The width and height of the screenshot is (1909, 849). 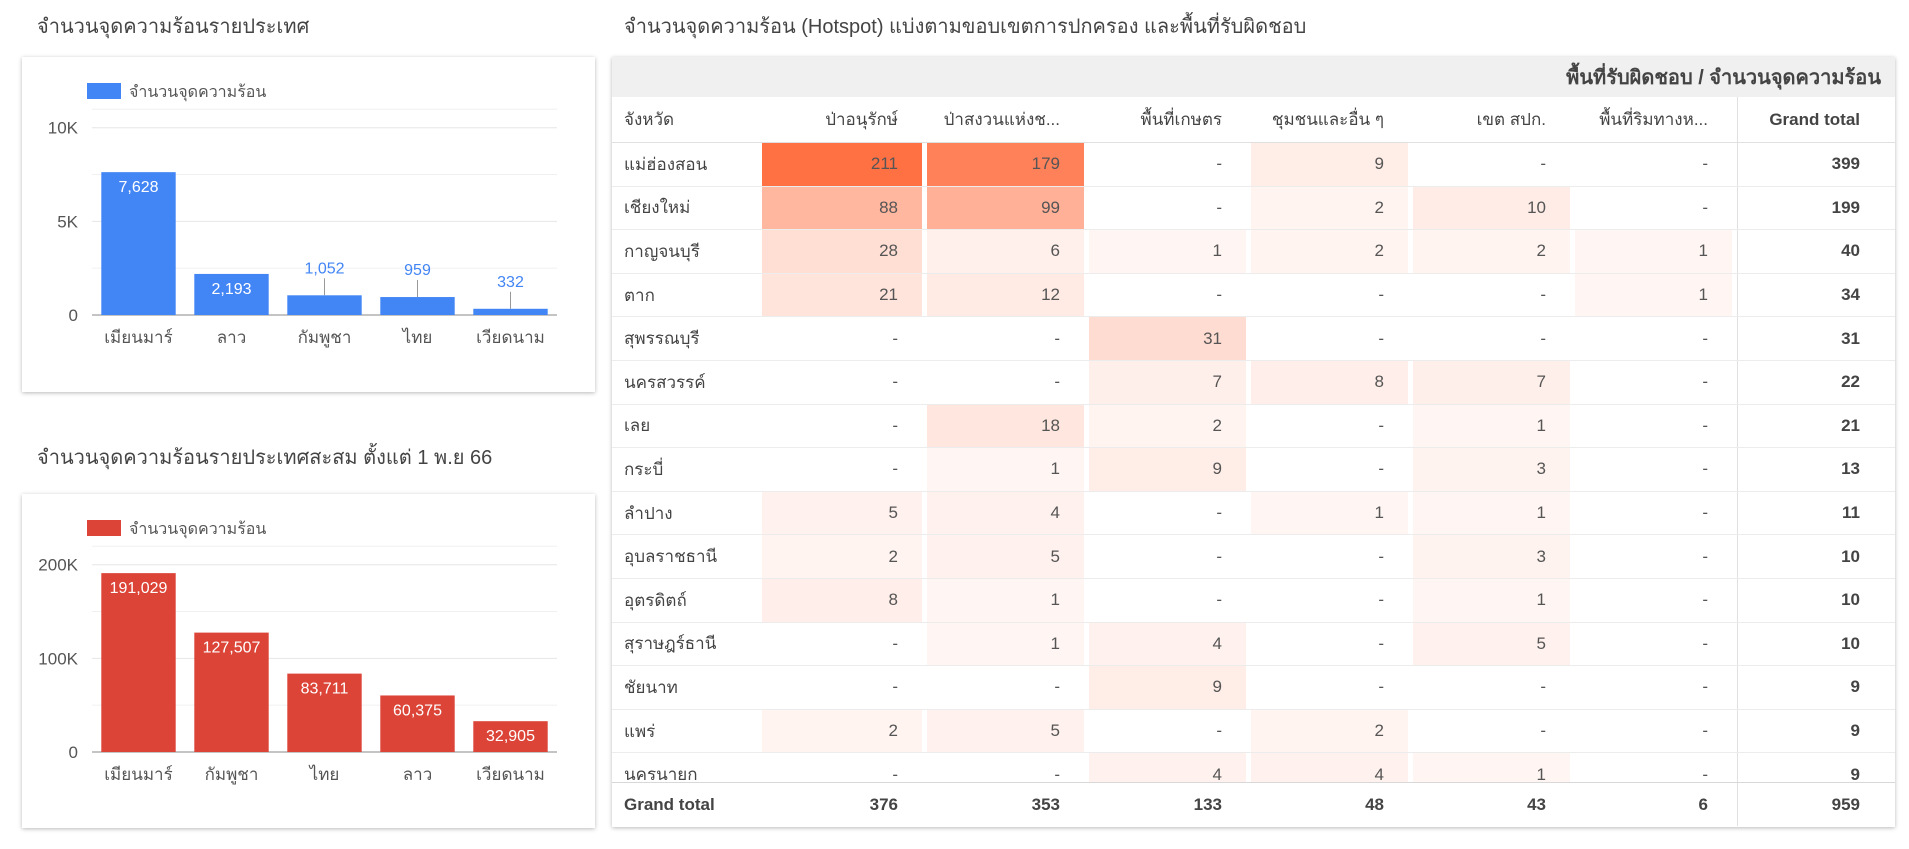 What do you see at coordinates (1005, 295) in the screenshot?
I see `value-cell: 12` at bounding box center [1005, 295].